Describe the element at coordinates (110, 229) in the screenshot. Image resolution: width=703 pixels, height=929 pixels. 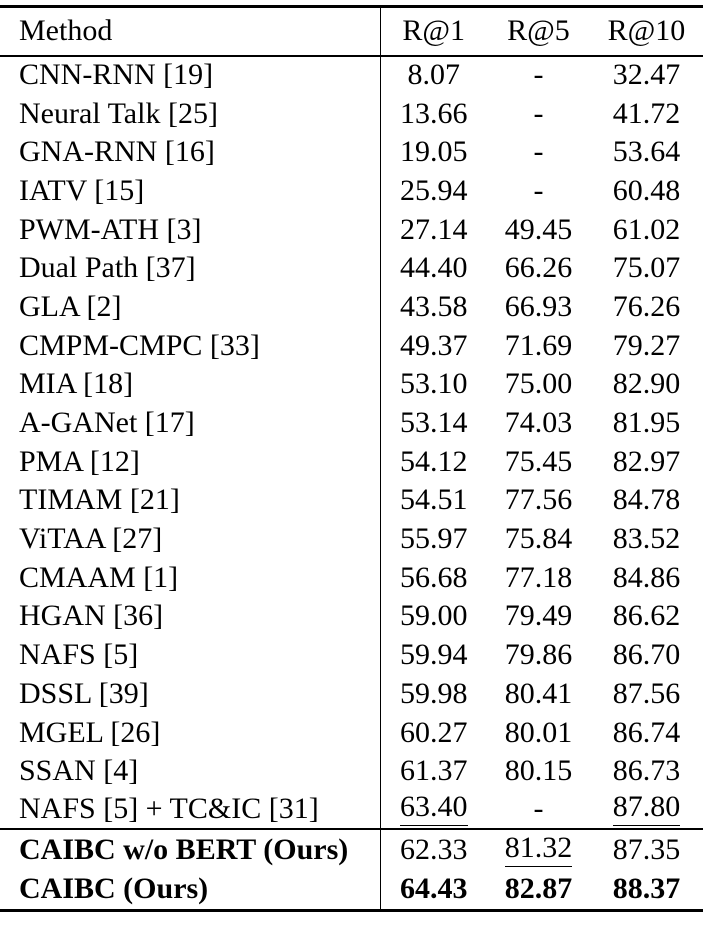
I see `method-cell: PWM-ATH [3]` at that location.